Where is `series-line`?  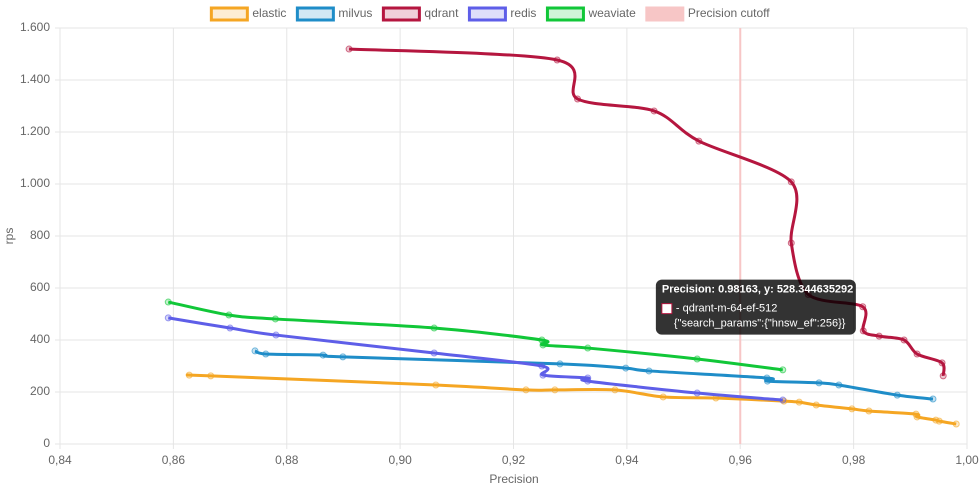
series-line is located at coordinates (475, 359).